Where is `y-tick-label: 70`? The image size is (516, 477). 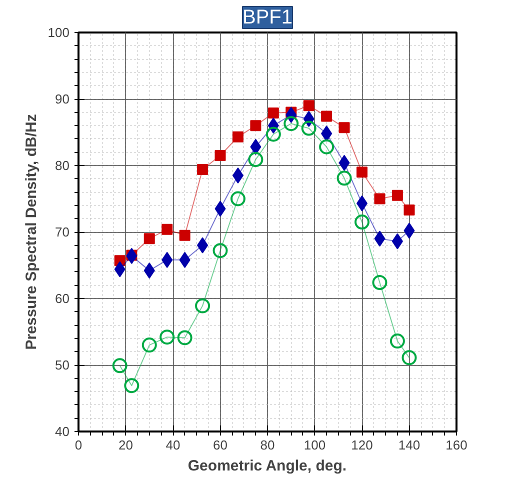
y-tick-label: 70 is located at coordinates (62, 232).